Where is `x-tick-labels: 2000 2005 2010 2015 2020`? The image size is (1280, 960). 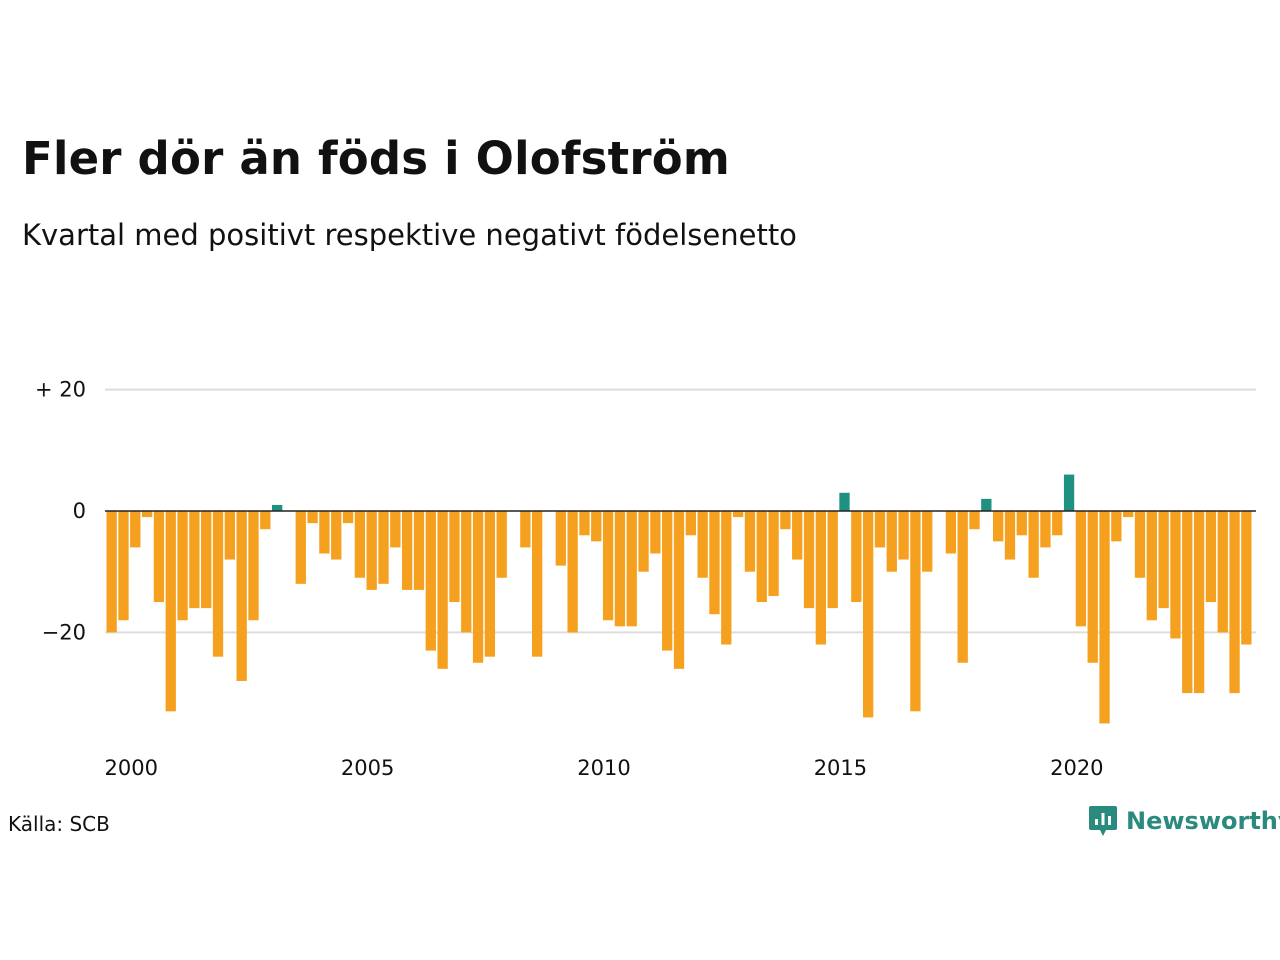
x-tick-labels: 2000 2005 2010 2015 2020 is located at coordinates (604, 768).